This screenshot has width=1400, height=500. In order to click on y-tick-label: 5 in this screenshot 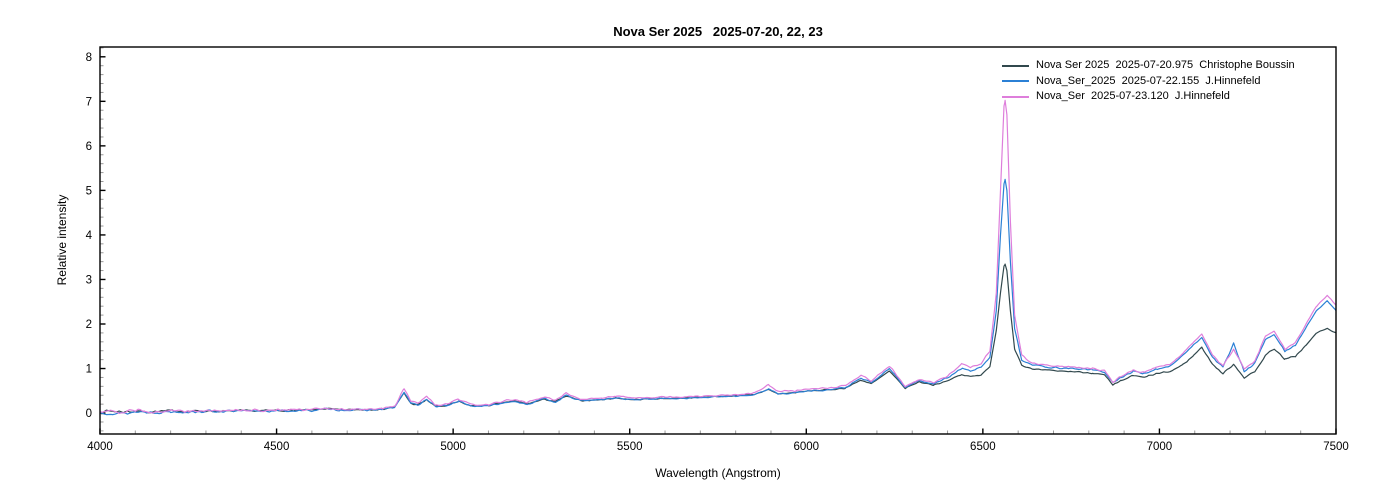, I will do `click(89, 191)`.